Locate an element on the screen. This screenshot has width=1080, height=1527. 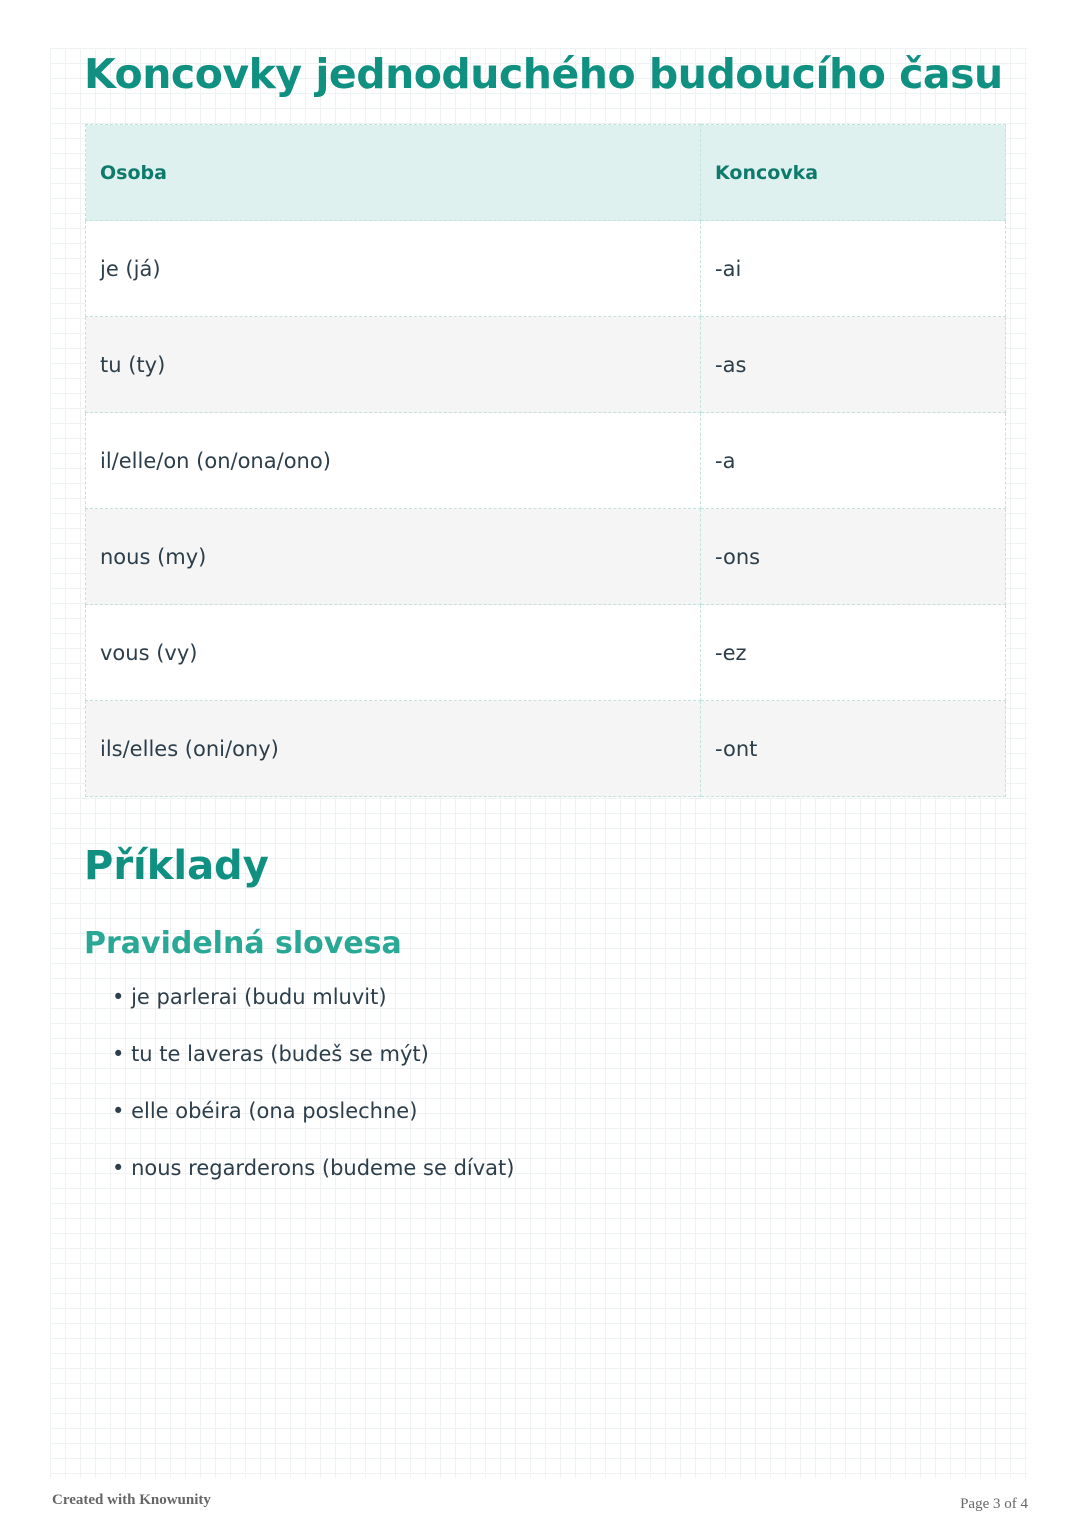
cell-person: nous (my) is located at coordinates (393, 556).